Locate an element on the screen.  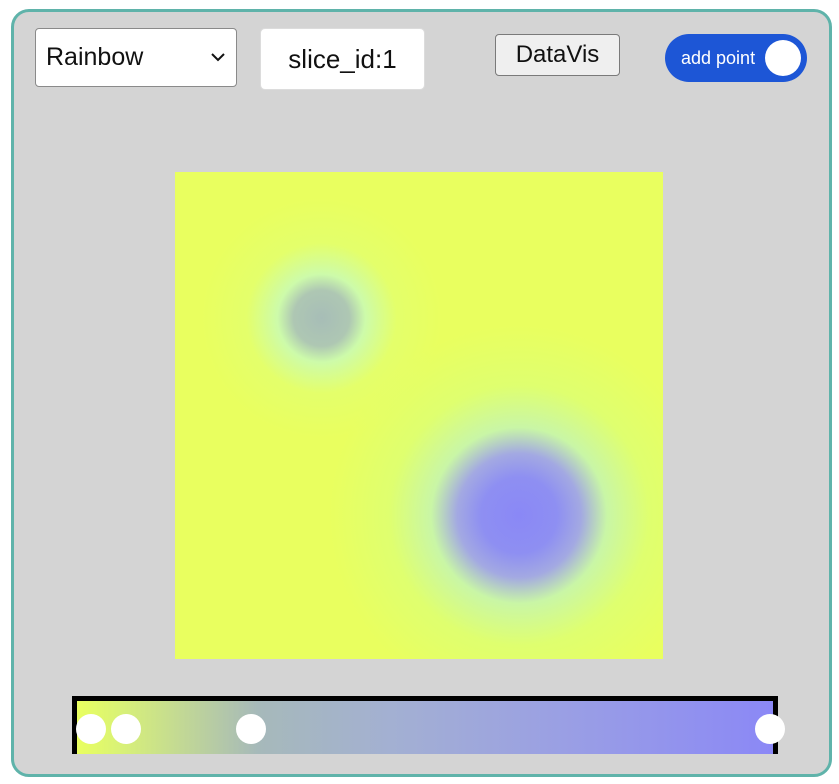
slice-id-display: slice_id: 1 is located at coordinates (342, 59).